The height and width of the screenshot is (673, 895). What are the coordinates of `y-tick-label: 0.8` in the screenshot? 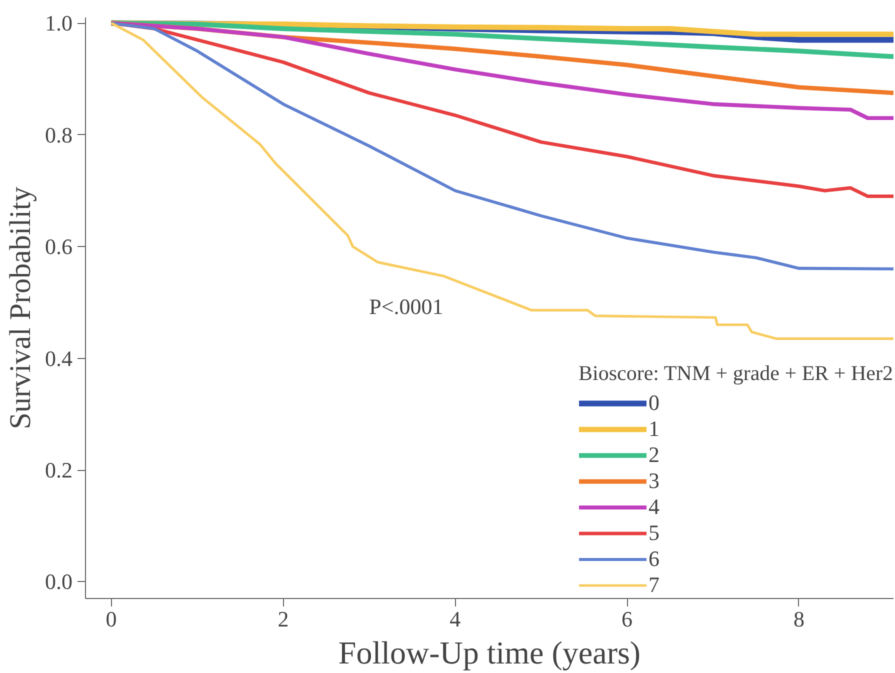 It's located at (58, 135).